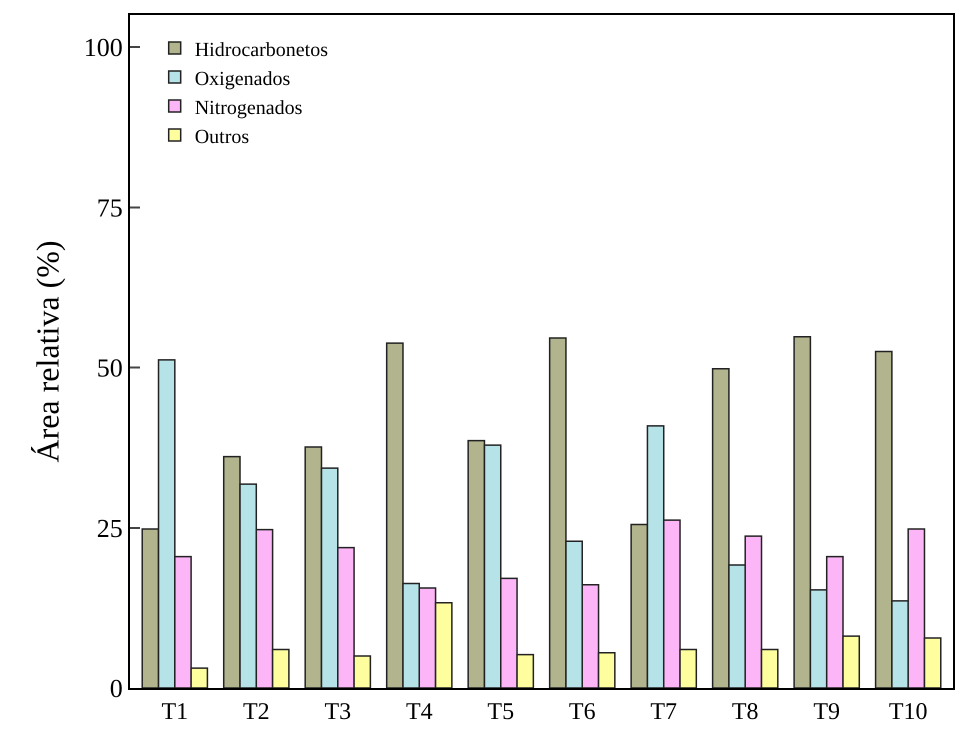 This screenshot has width=965, height=738. What do you see at coordinates (664, 711) in the screenshot?
I see `x-tick-label: T7` at bounding box center [664, 711].